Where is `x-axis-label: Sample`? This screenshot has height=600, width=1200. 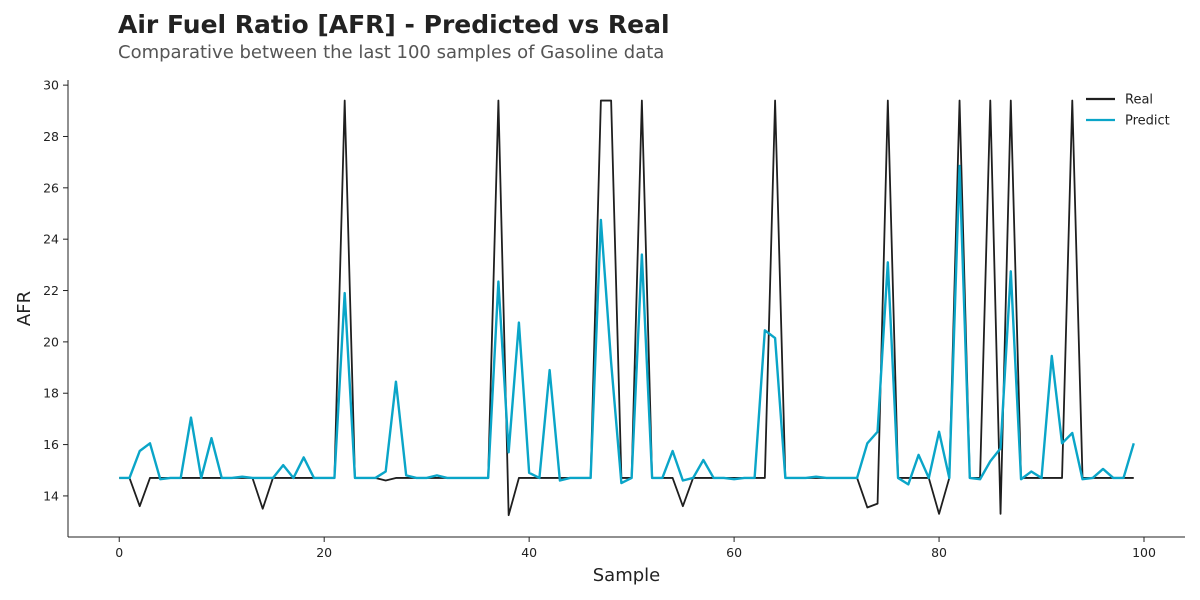 x-axis-label: Sample is located at coordinates (627, 575).